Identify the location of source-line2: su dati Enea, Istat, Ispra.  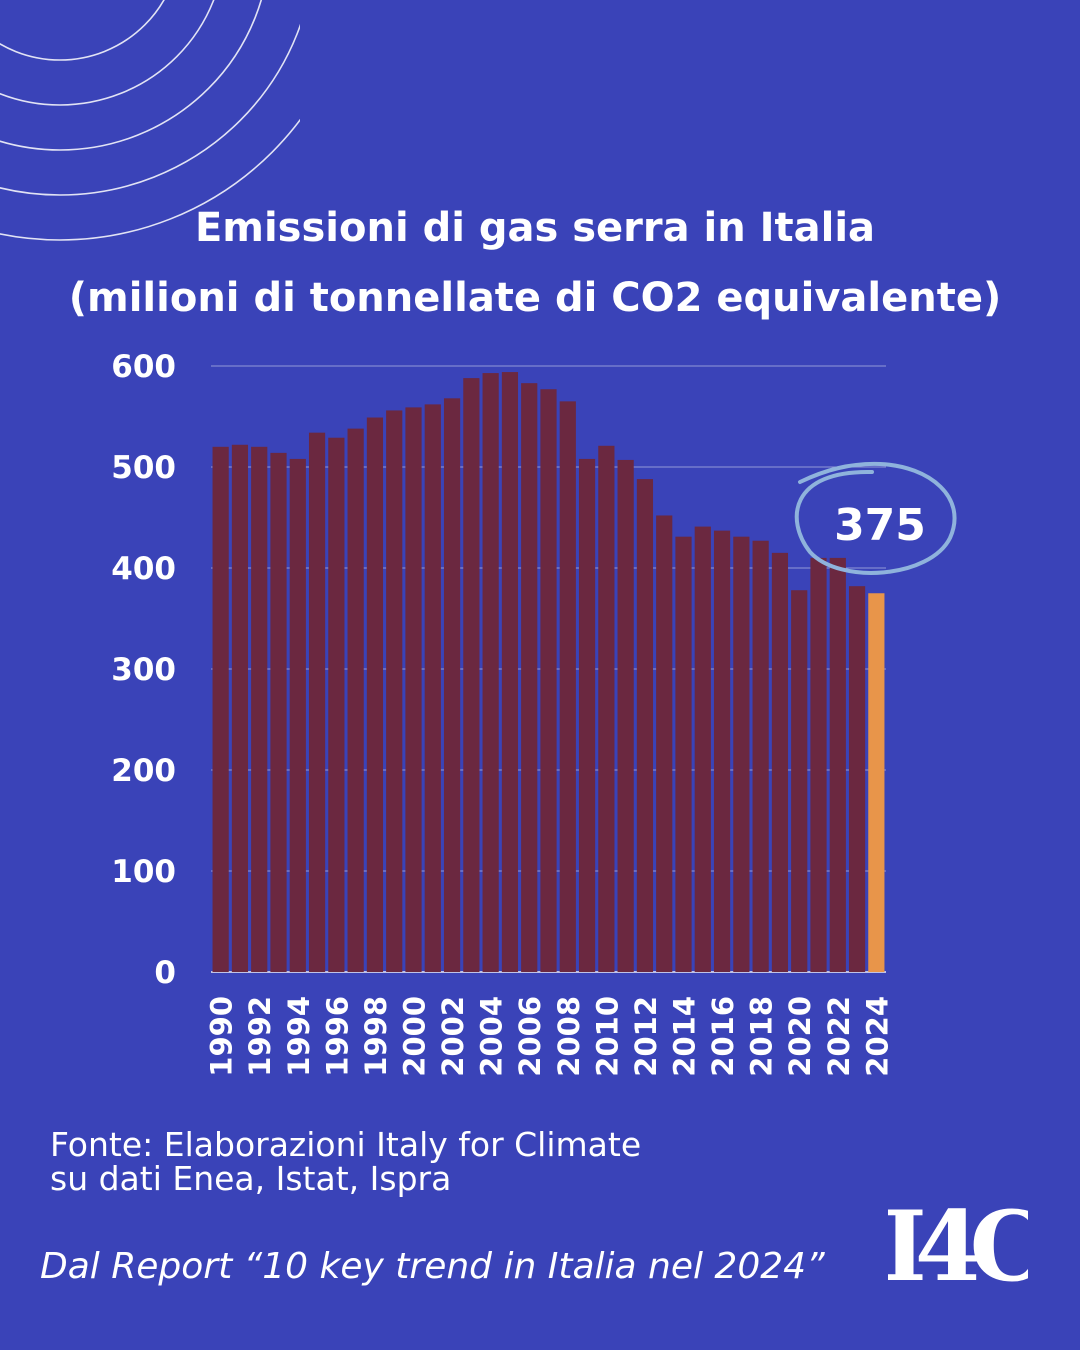
(251, 1178).